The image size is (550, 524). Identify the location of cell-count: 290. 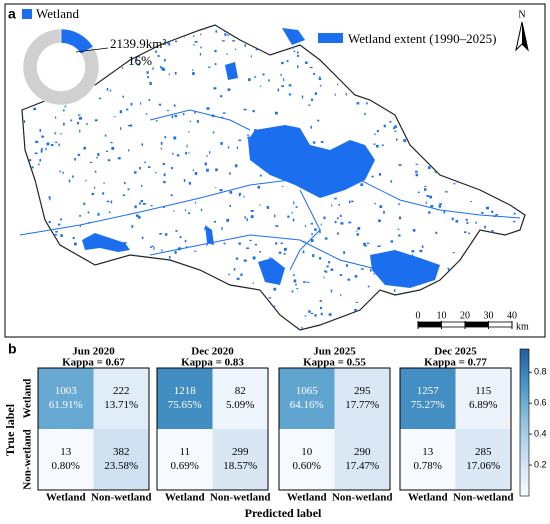
(362, 452).